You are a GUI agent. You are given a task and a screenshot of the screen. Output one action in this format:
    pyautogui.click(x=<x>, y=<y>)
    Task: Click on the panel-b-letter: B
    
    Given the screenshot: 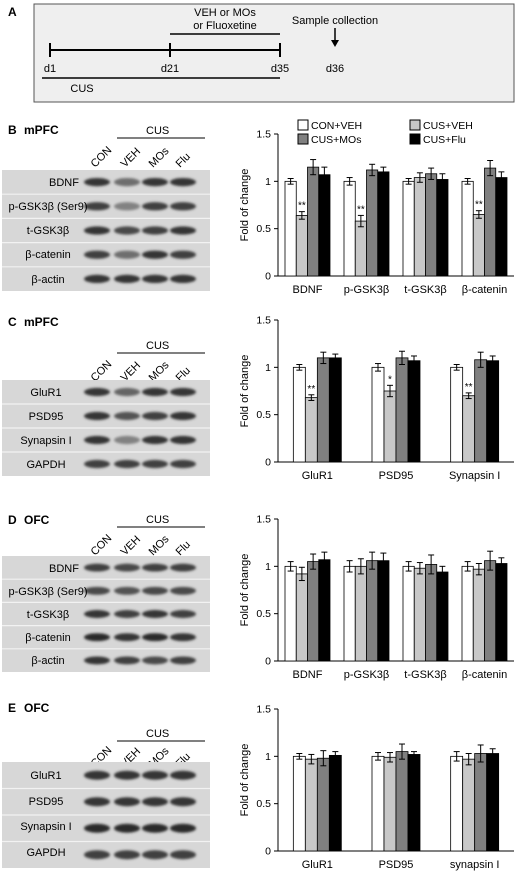 What is the action you would take?
    pyautogui.click(x=12, y=130)
    